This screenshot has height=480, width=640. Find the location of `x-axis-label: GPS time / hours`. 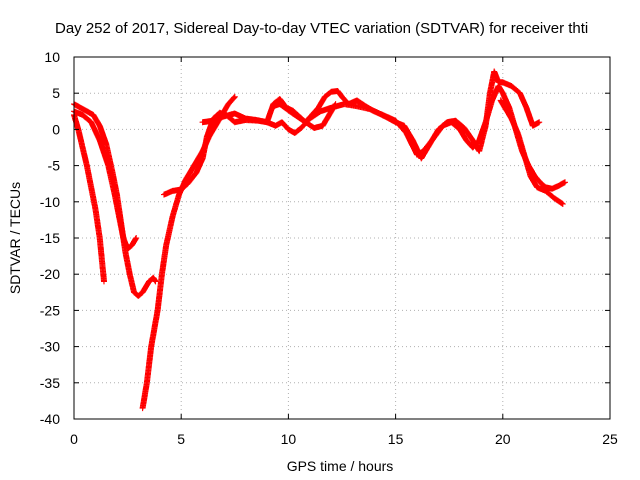

x-axis-label: GPS time / hours is located at coordinates (340, 466).